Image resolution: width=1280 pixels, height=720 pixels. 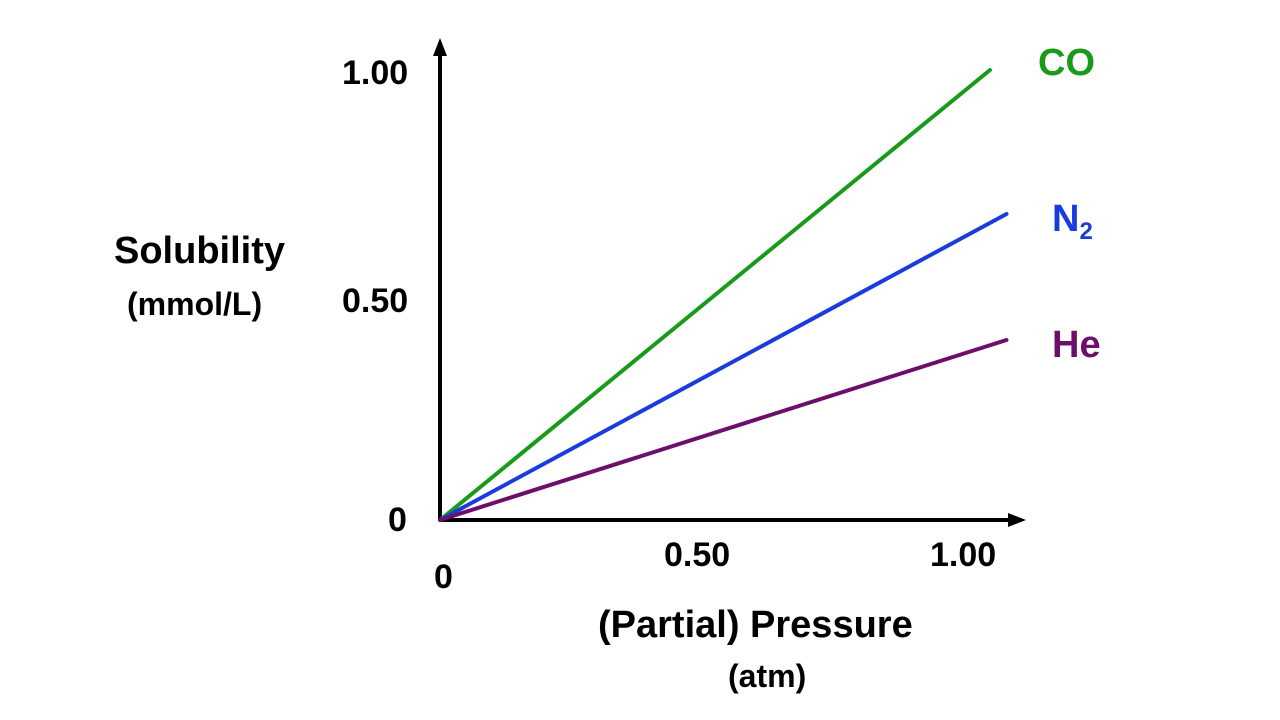 What do you see at coordinates (767, 676) in the screenshot?
I see `x-axis-unit-label: (atm)` at bounding box center [767, 676].